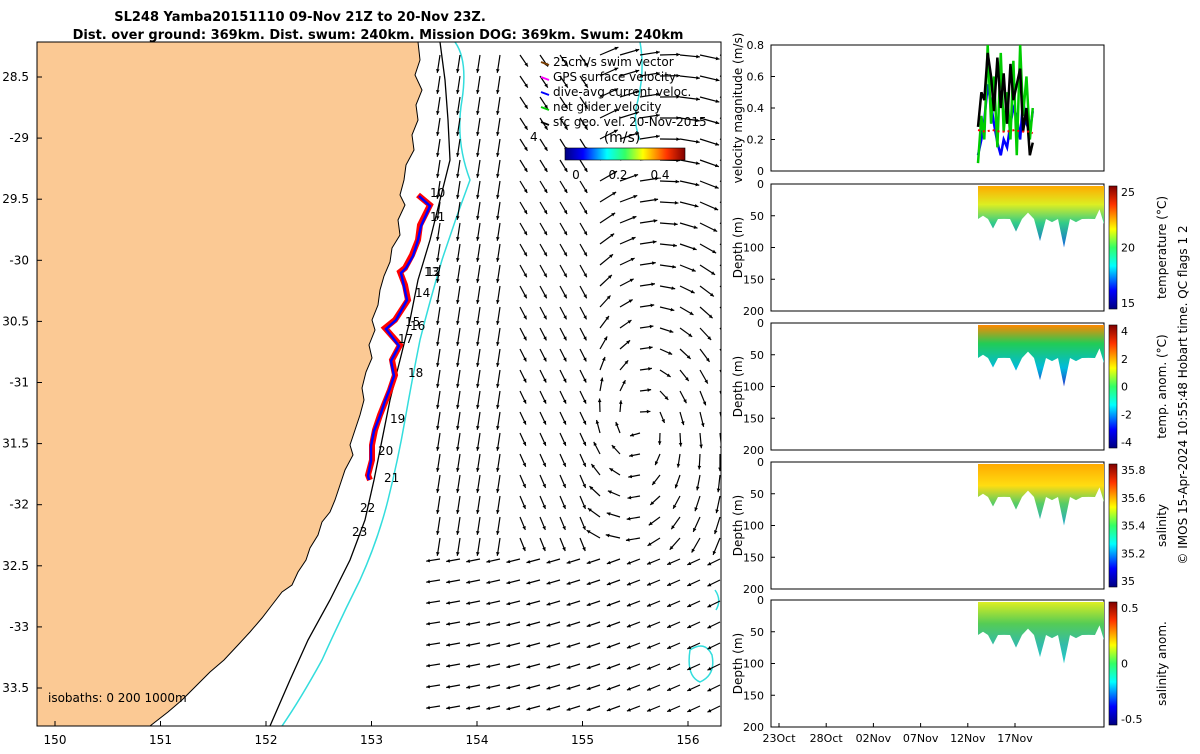  Describe the element at coordinates (937, 108) in the screenshot. I see `velocity-axes` at that location.